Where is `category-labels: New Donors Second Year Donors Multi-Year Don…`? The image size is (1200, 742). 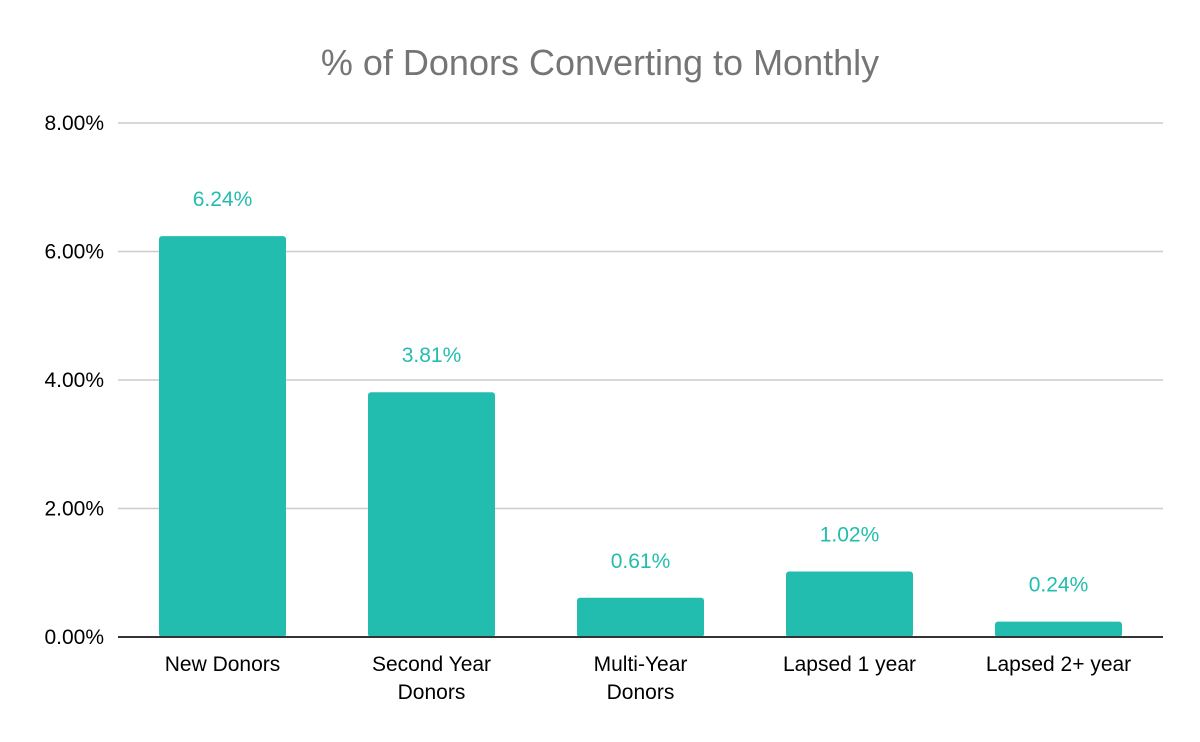 category-labels: New Donors Second Year Donors Multi-Year Don… is located at coordinates (648, 678).